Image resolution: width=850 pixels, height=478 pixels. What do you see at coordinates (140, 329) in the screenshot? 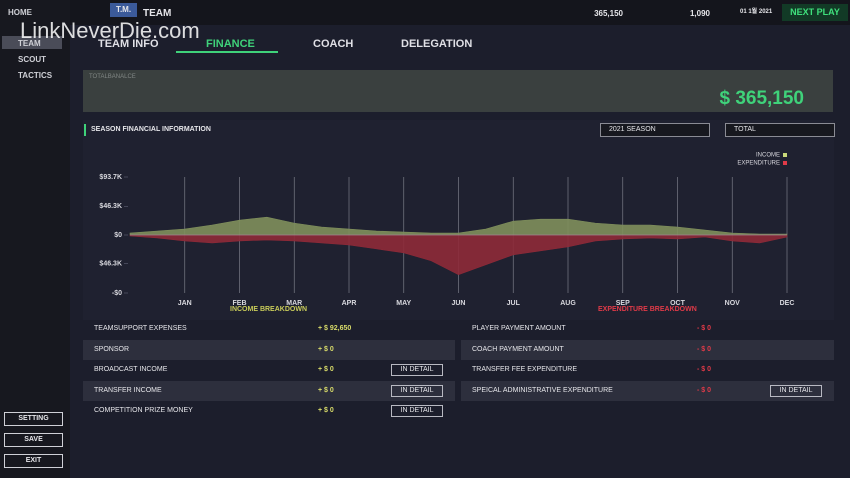
I see `row-label: TEAMSUPPORT EXPENSES` at bounding box center [140, 329].